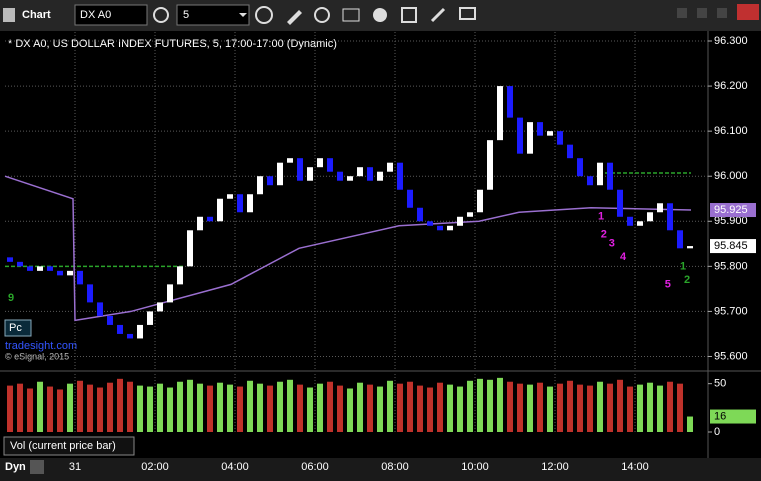 This screenshot has width=761, height=481. What do you see at coordinates (748, 12) in the screenshot?
I see `close-button` at bounding box center [748, 12].